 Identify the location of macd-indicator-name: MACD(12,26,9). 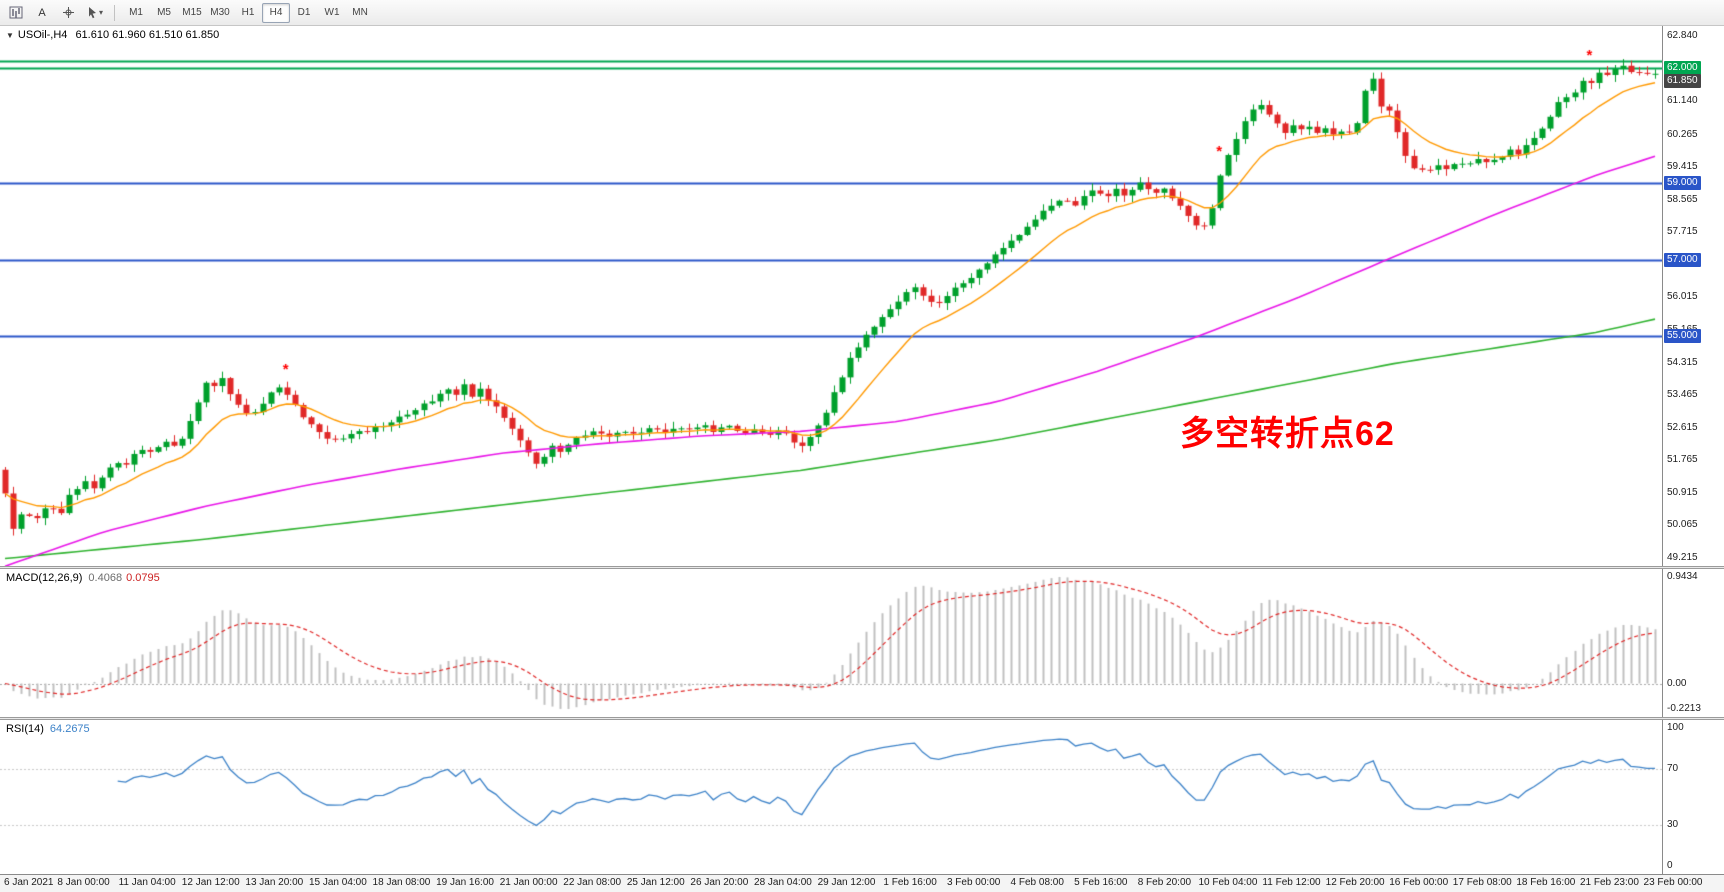
(44, 578).